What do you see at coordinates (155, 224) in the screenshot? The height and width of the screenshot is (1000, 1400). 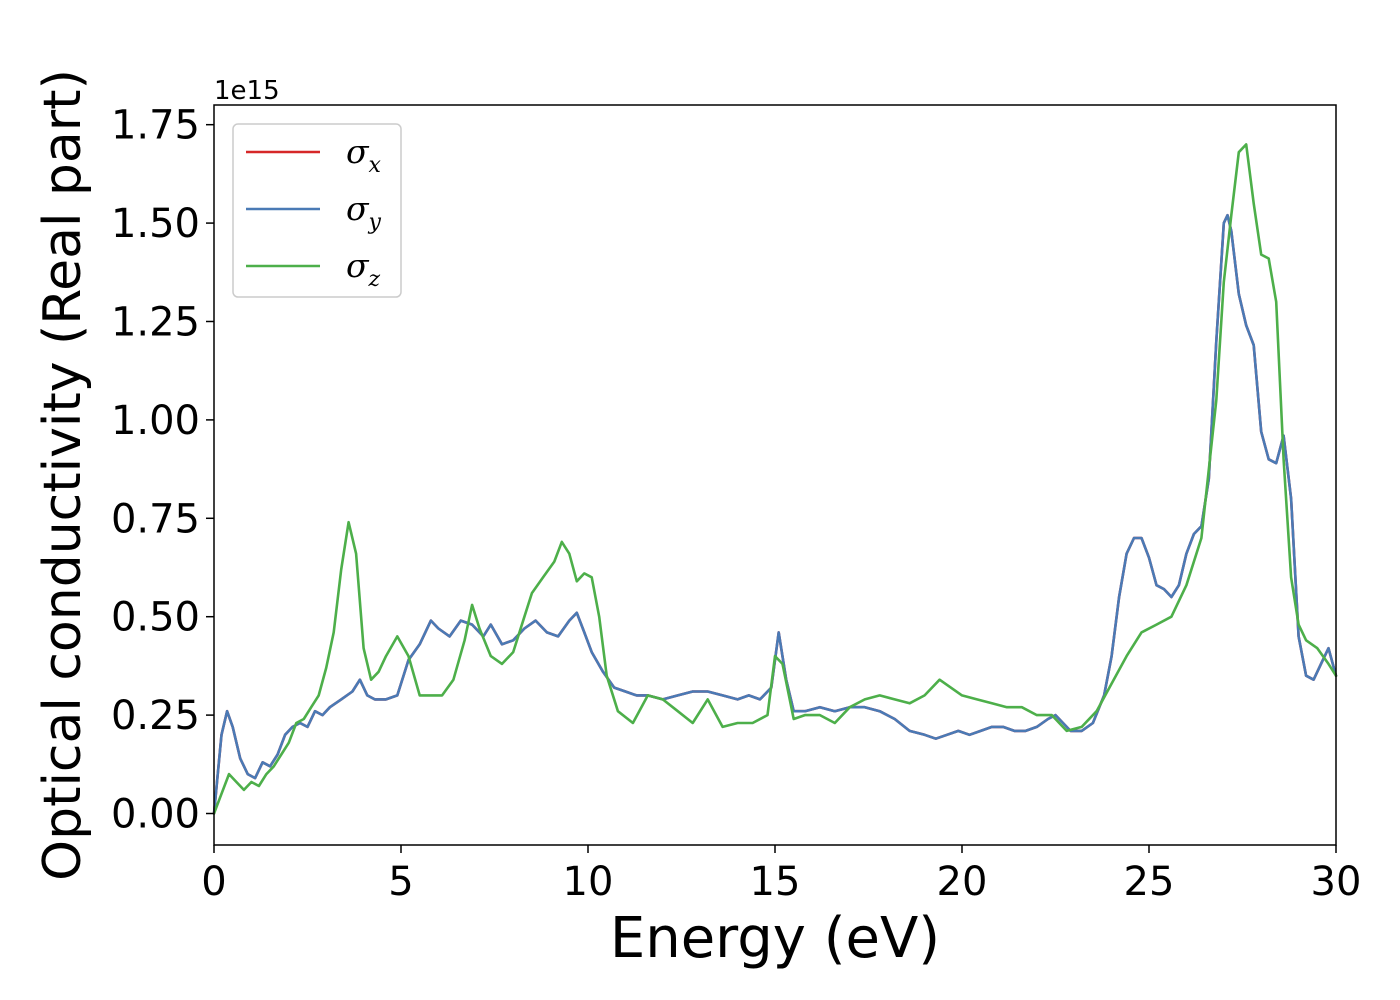 I see `y-tick-label: 1.50` at bounding box center [155, 224].